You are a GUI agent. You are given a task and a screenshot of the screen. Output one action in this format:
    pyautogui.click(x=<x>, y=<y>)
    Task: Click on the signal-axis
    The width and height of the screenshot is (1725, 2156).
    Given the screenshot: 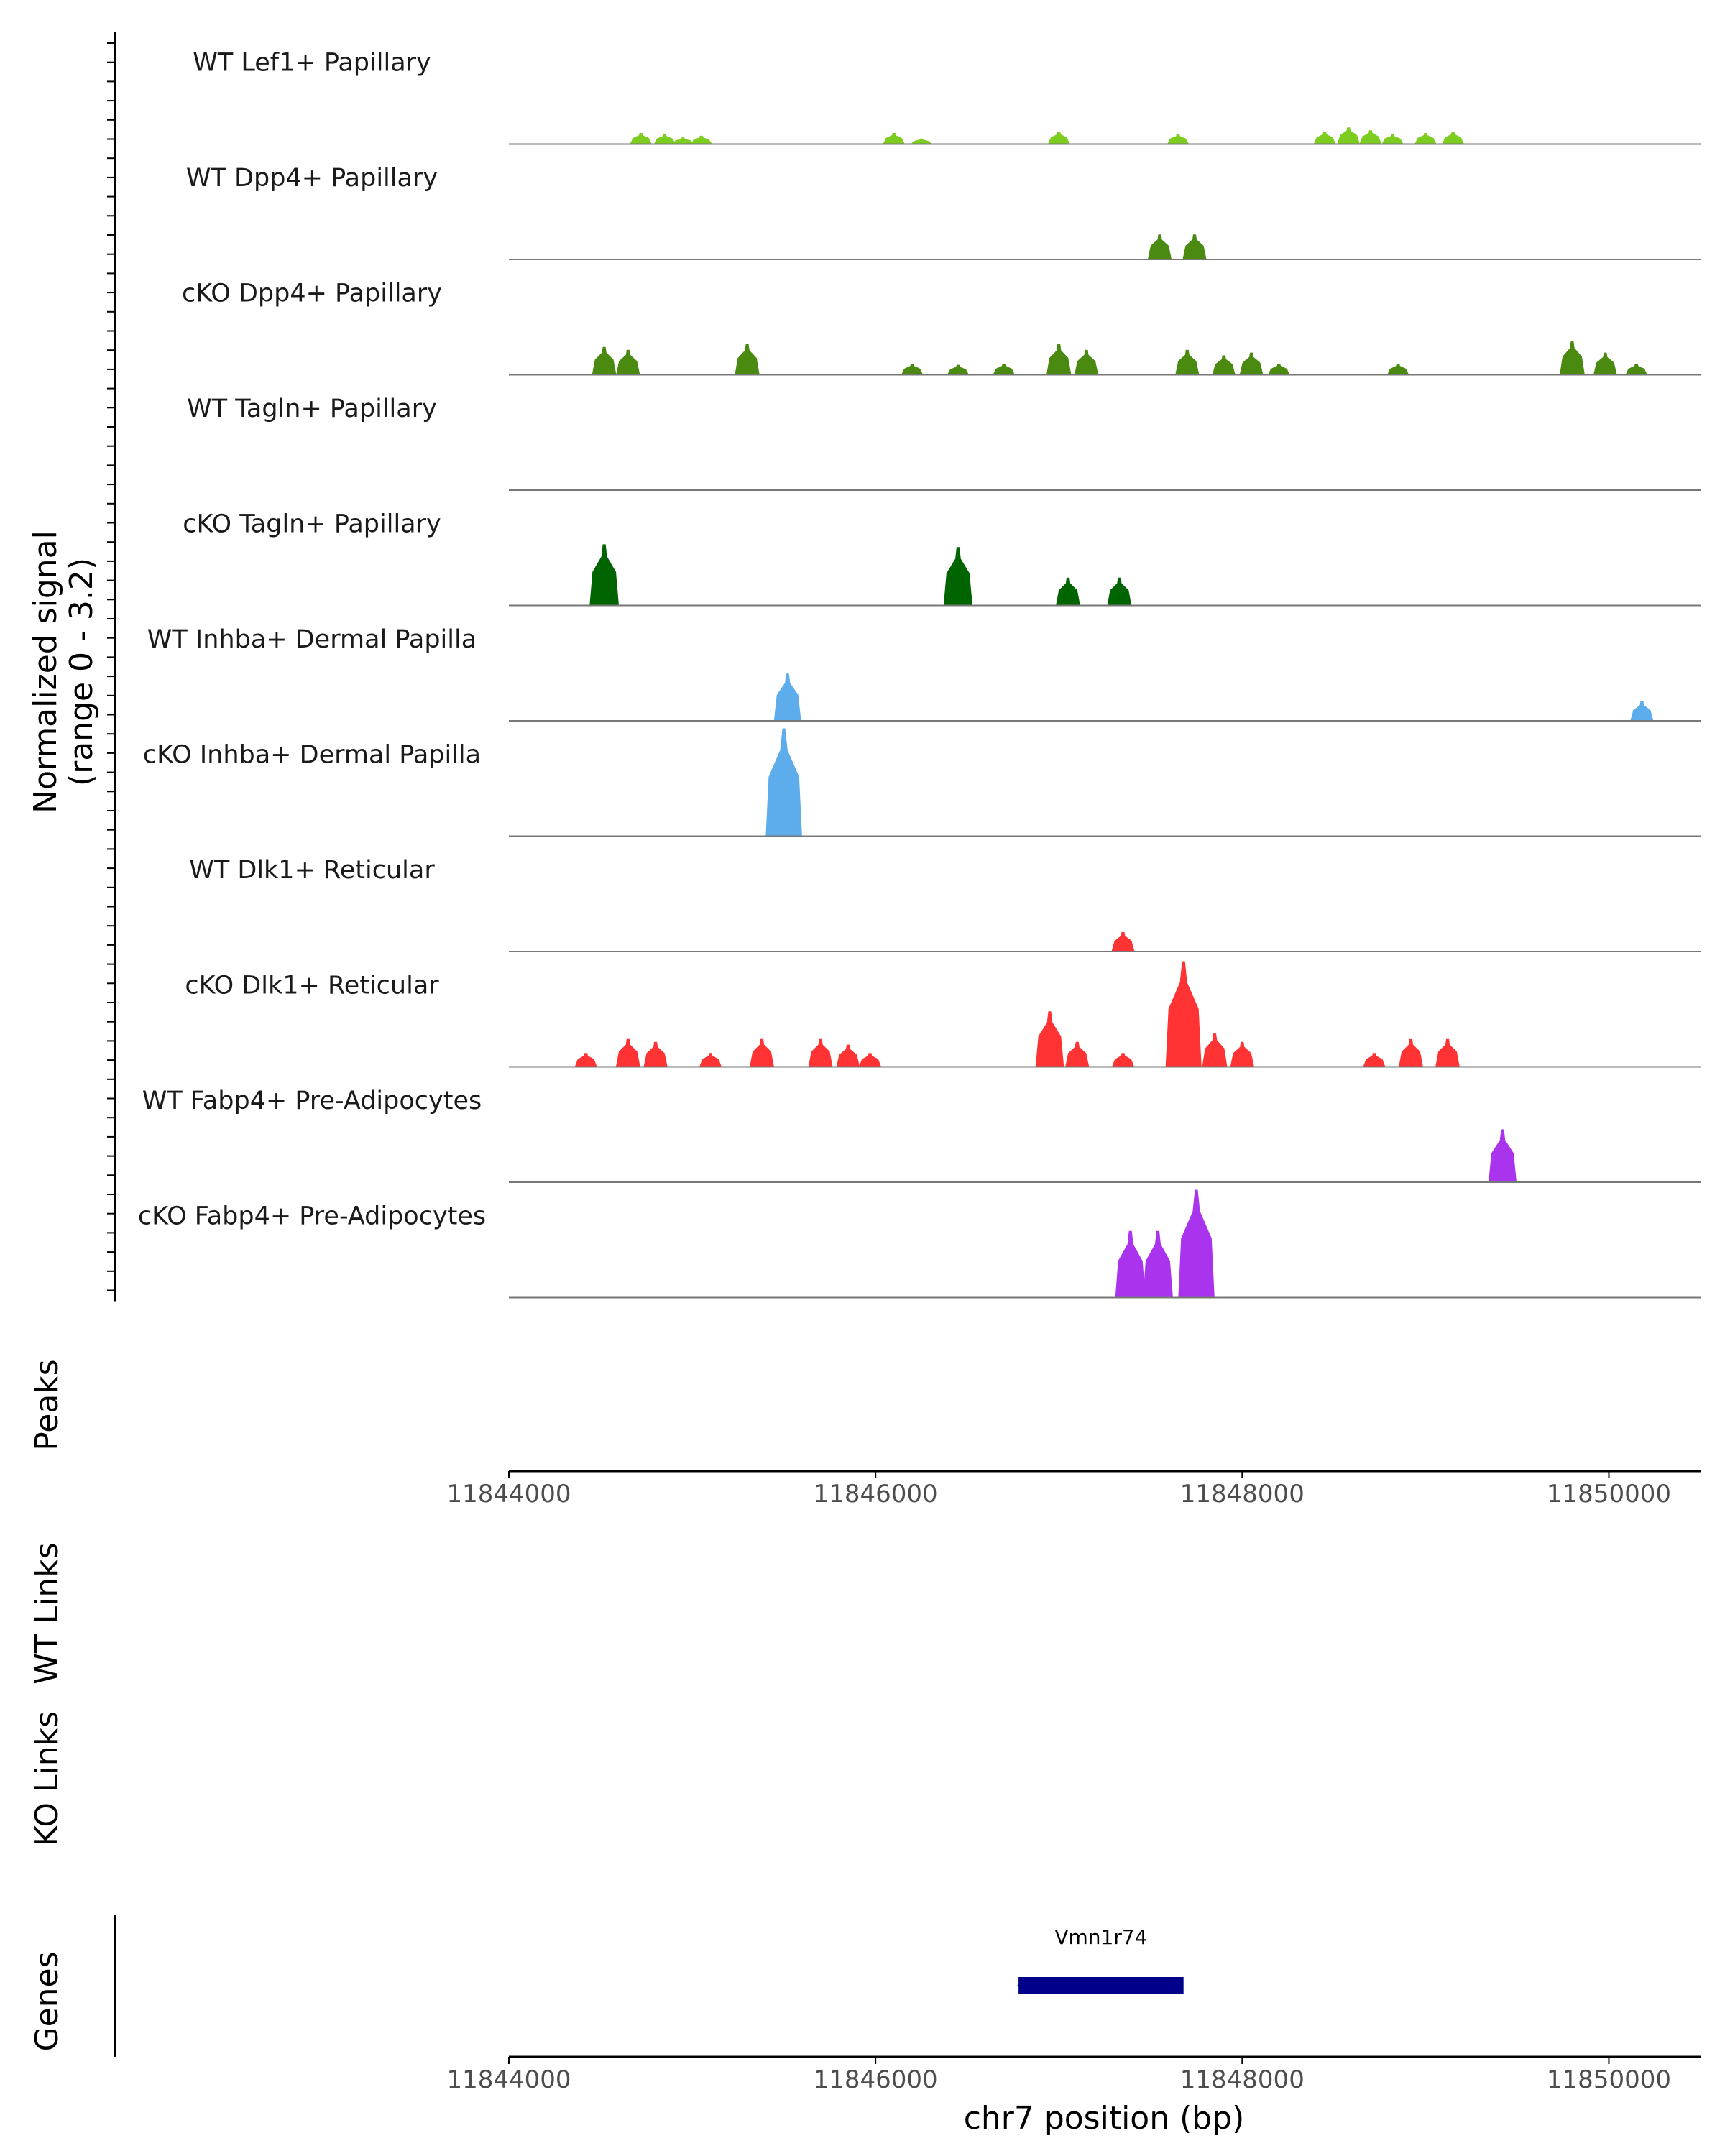 What is the action you would take?
    pyautogui.click(x=111, y=667)
    